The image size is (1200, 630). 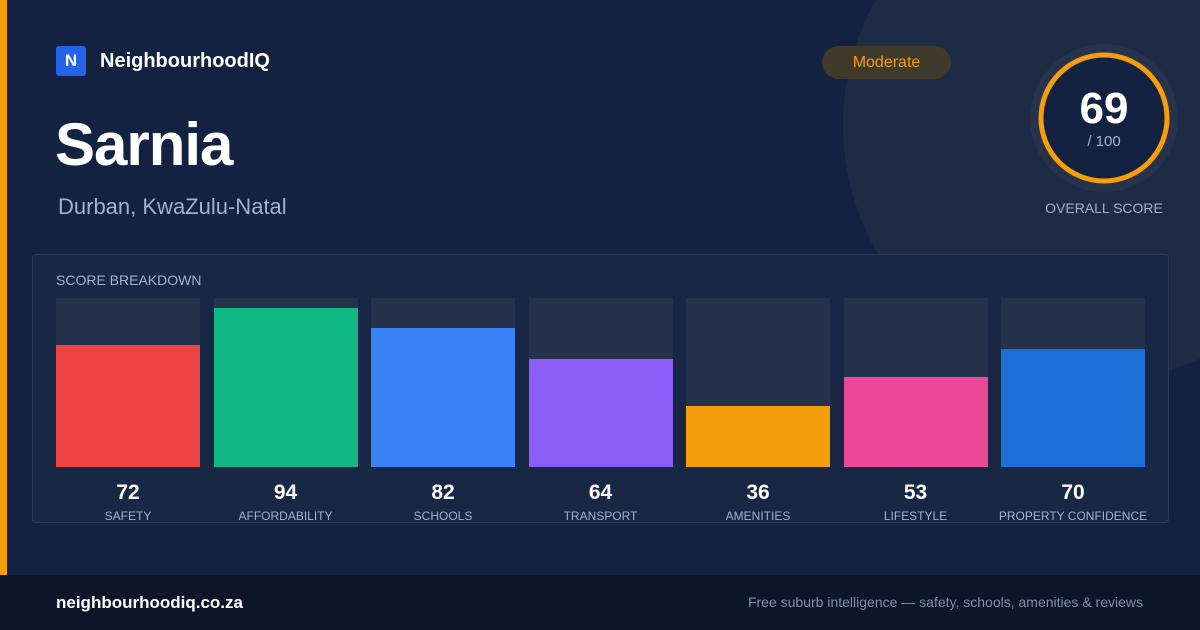 What do you see at coordinates (915, 516) in the screenshot?
I see `bar-label: LIFESTYLE` at bounding box center [915, 516].